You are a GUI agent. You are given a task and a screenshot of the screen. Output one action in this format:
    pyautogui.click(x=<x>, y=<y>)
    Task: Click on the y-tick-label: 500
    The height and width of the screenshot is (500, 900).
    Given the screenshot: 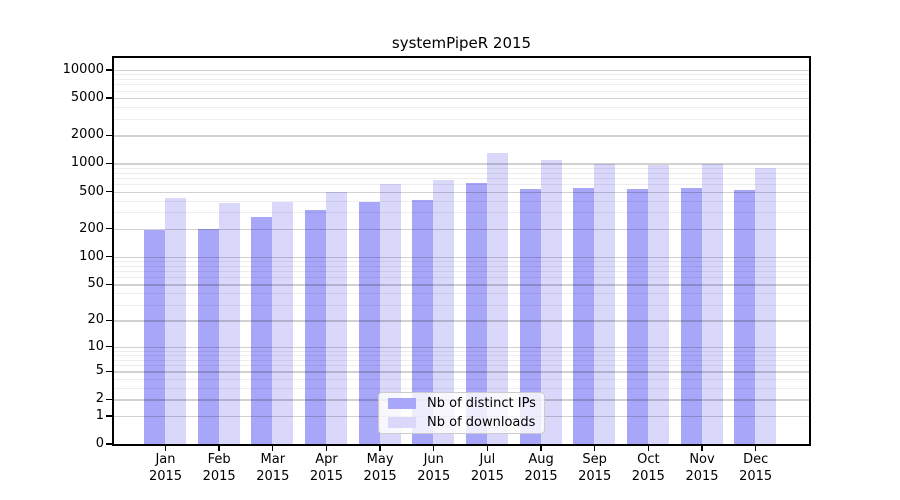 What is the action you would take?
    pyautogui.click(x=91, y=191)
    